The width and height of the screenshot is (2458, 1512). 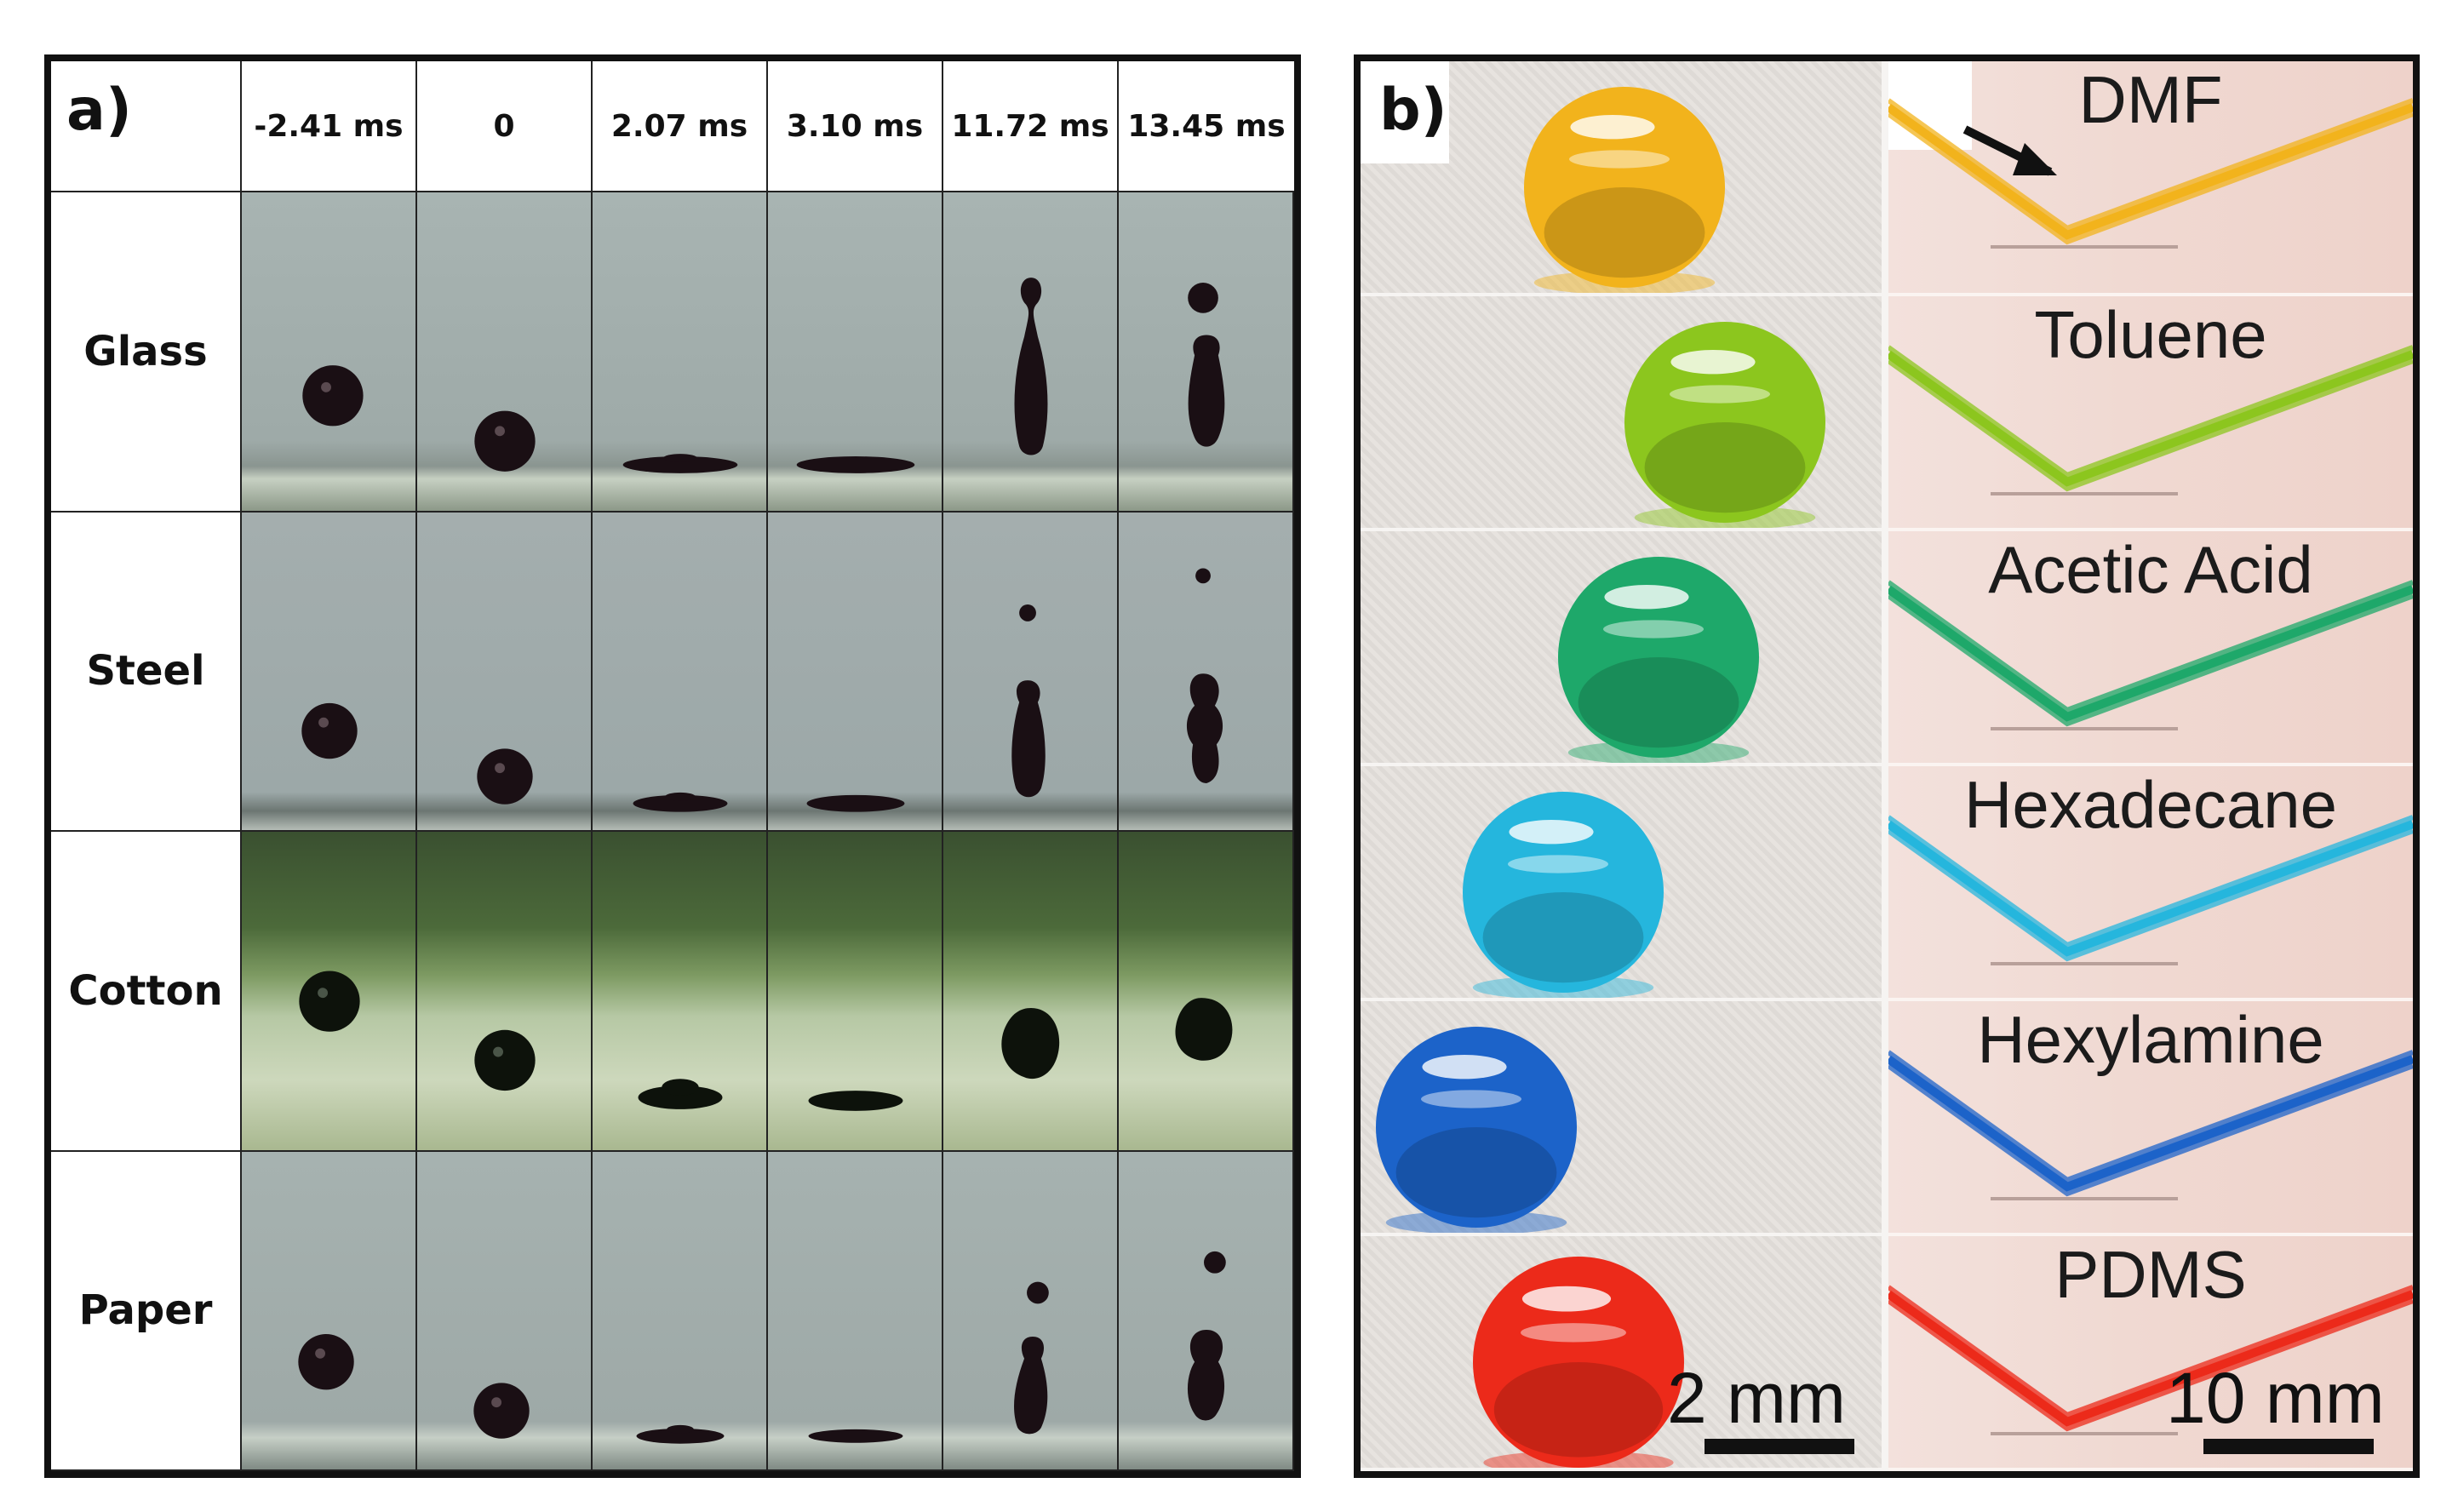 I want to click on solvent-label: Hexadecane, so click(x=2150, y=804).